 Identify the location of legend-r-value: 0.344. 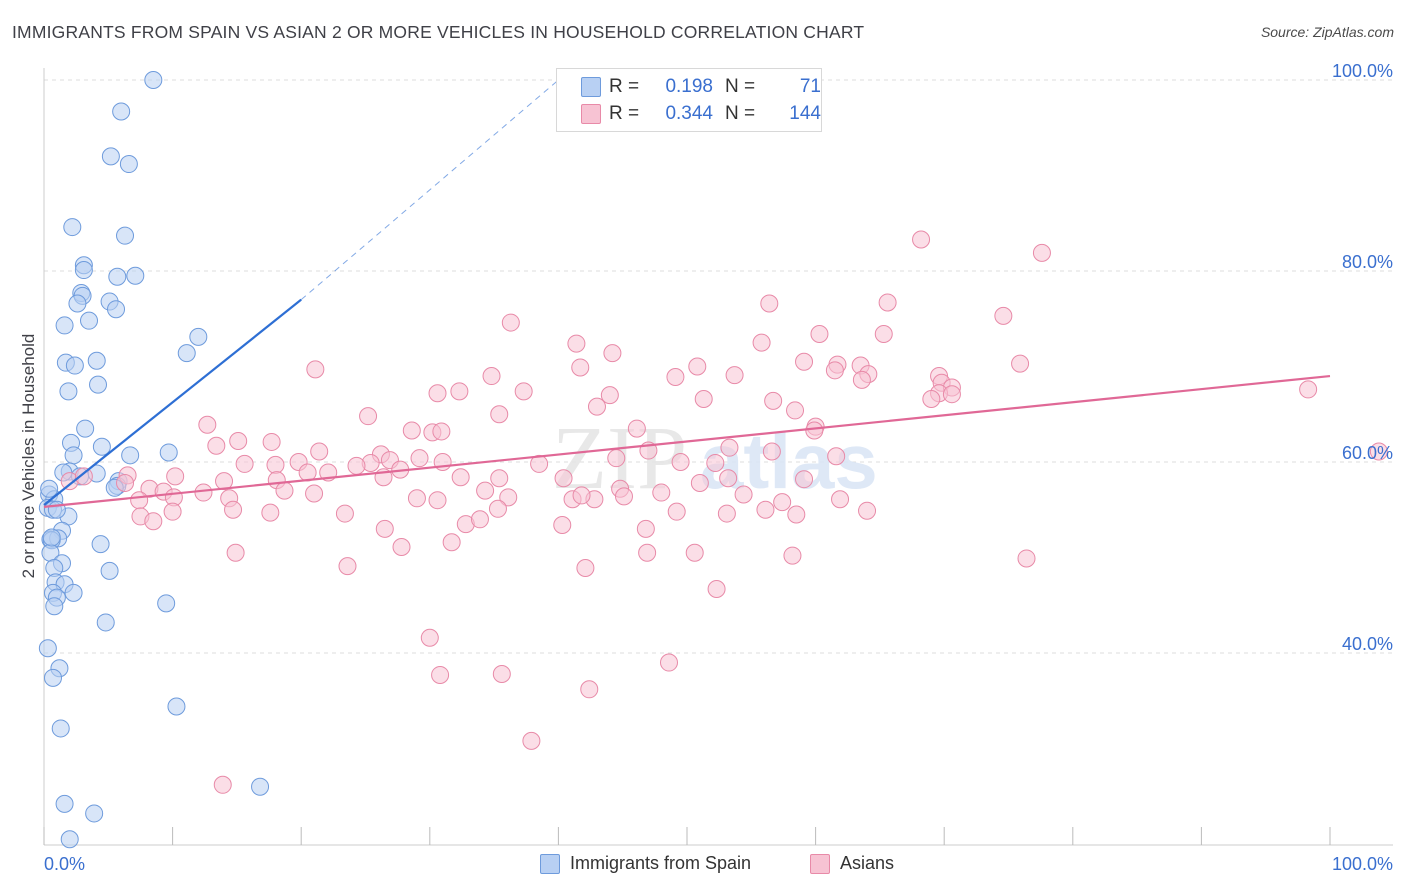
(689, 113).